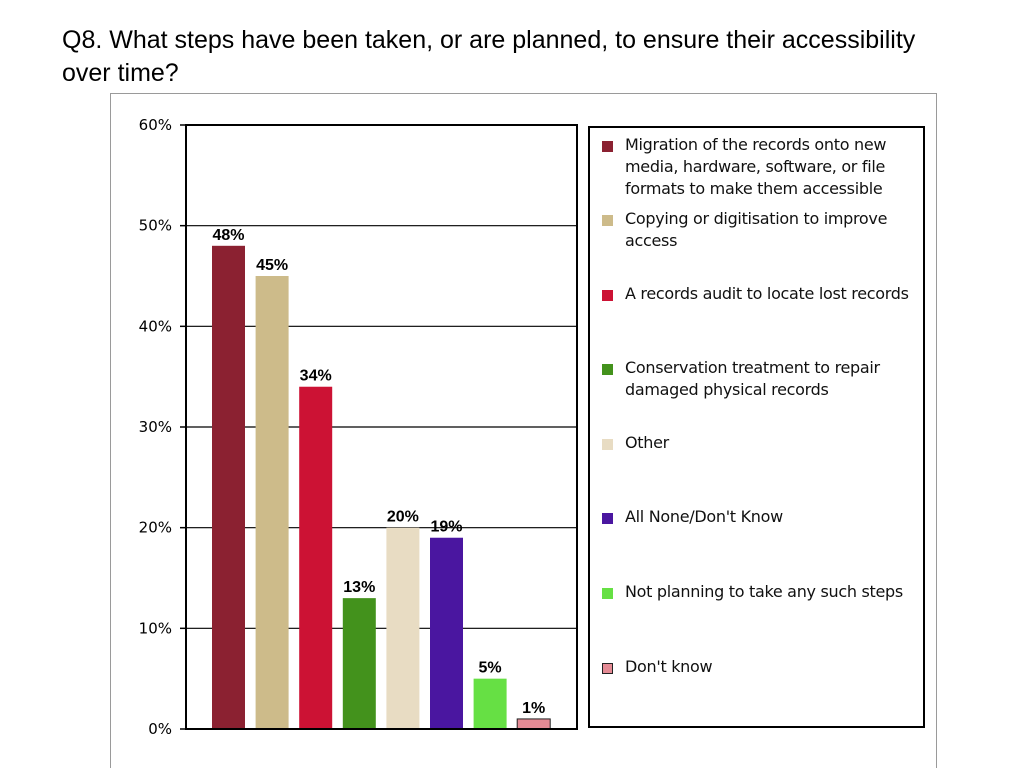  What do you see at coordinates (727, 389) in the screenshot?
I see `legend-label-line: damaged physical records` at bounding box center [727, 389].